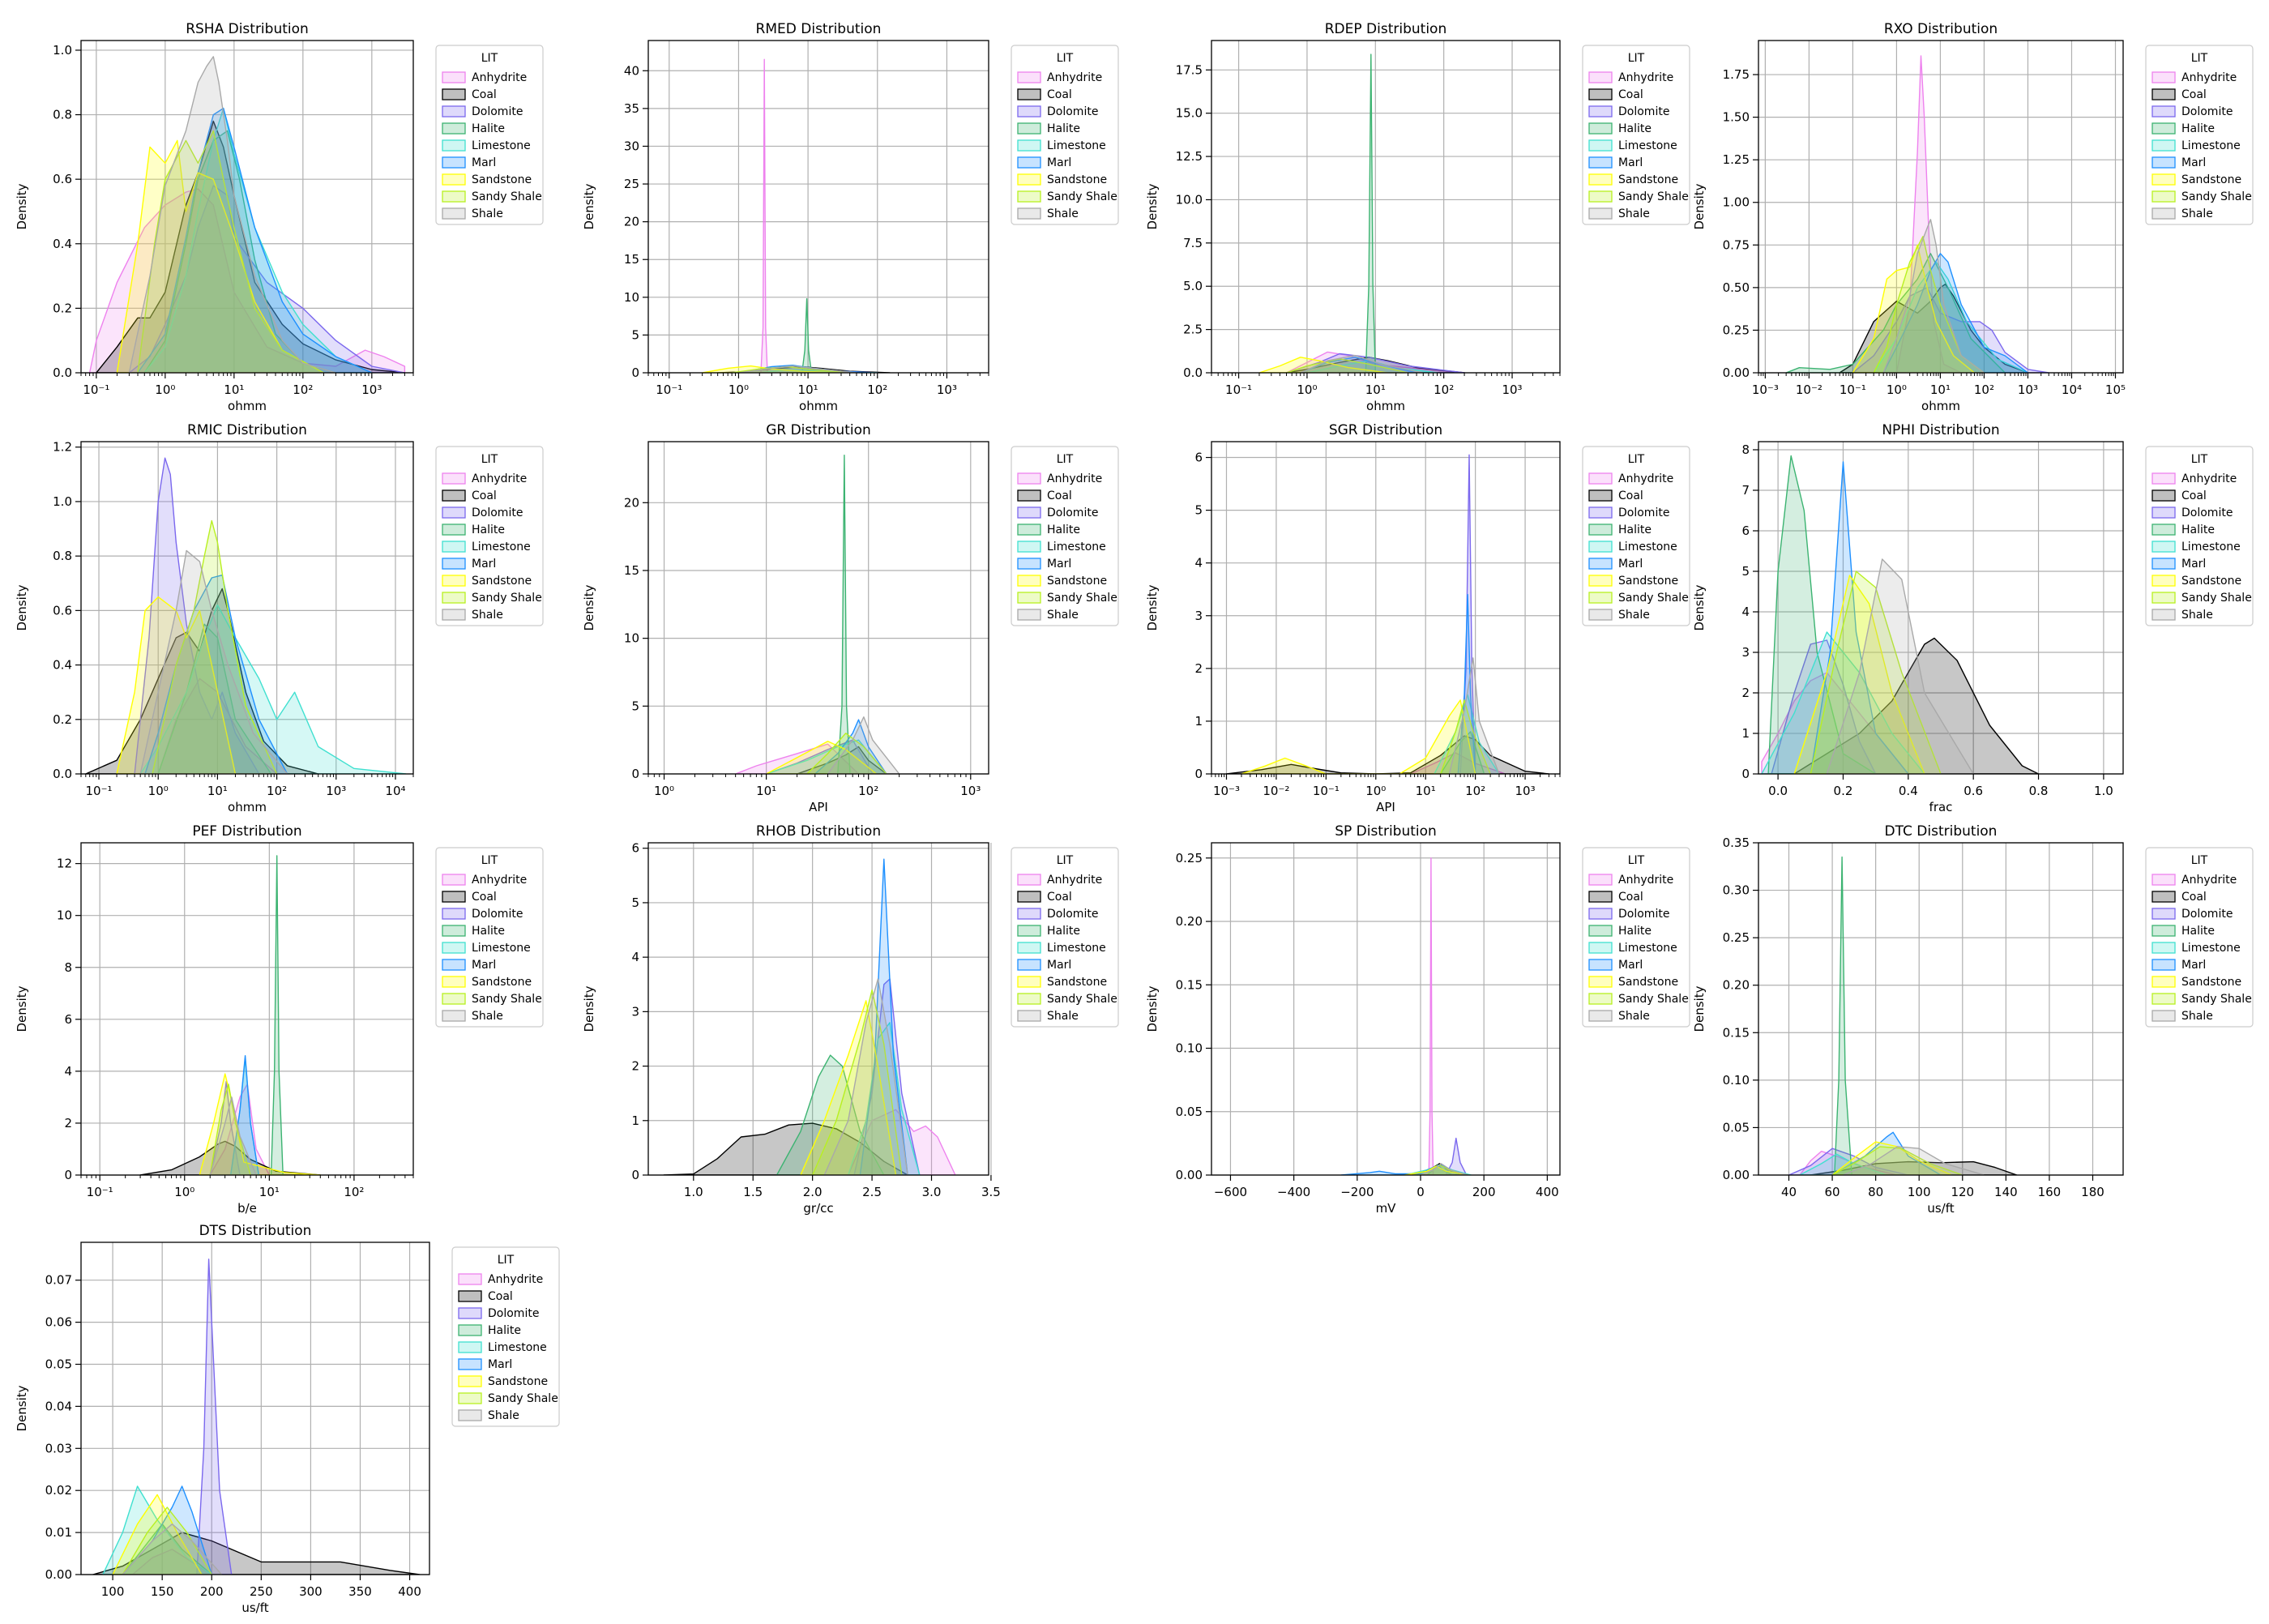 Image resolution: width=2269 pixels, height=1624 pixels. Describe the element at coordinates (1457, 1156) in the screenshot. I see `series-area-dolomite` at that location.